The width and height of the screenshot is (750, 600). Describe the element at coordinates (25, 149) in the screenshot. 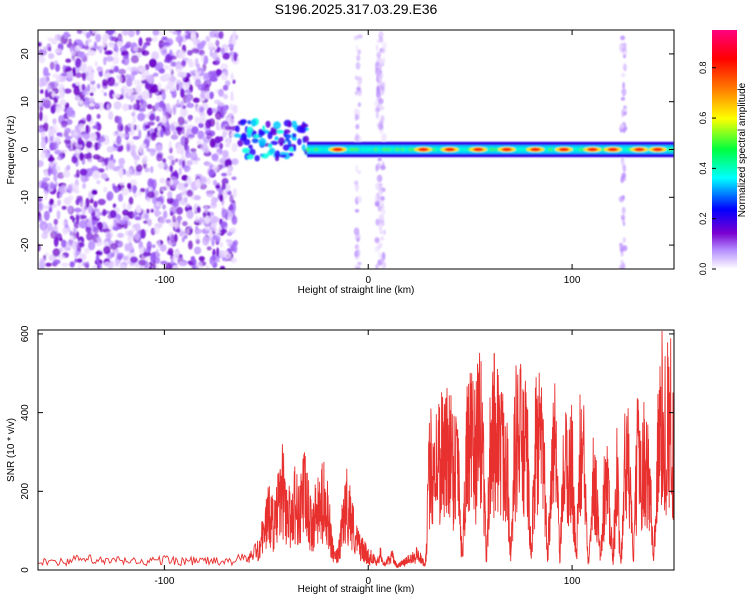

I see `y-tick-label: 0` at that location.